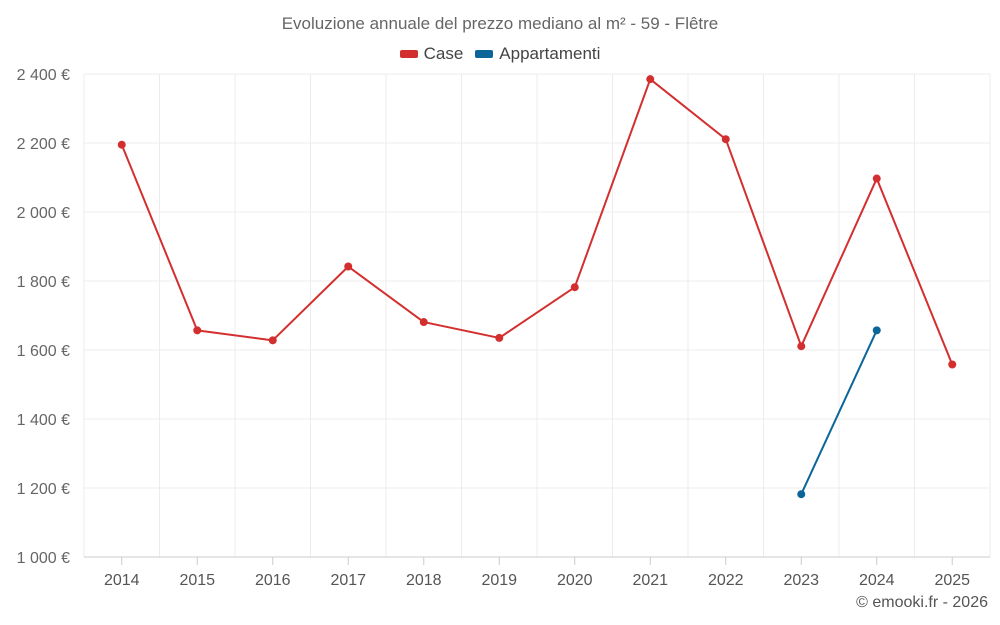 This screenshot has height=625, width=1000. I want to click on legend-item-case: Case, so click(431, 54).